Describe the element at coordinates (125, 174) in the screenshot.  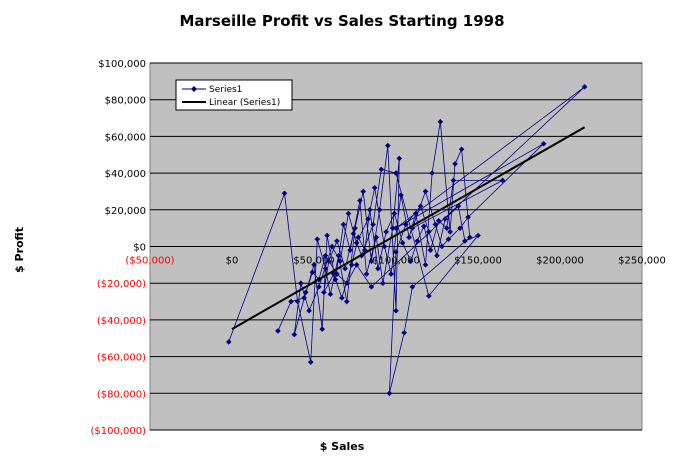
I see `y-tick-label: $40,000` at that location.